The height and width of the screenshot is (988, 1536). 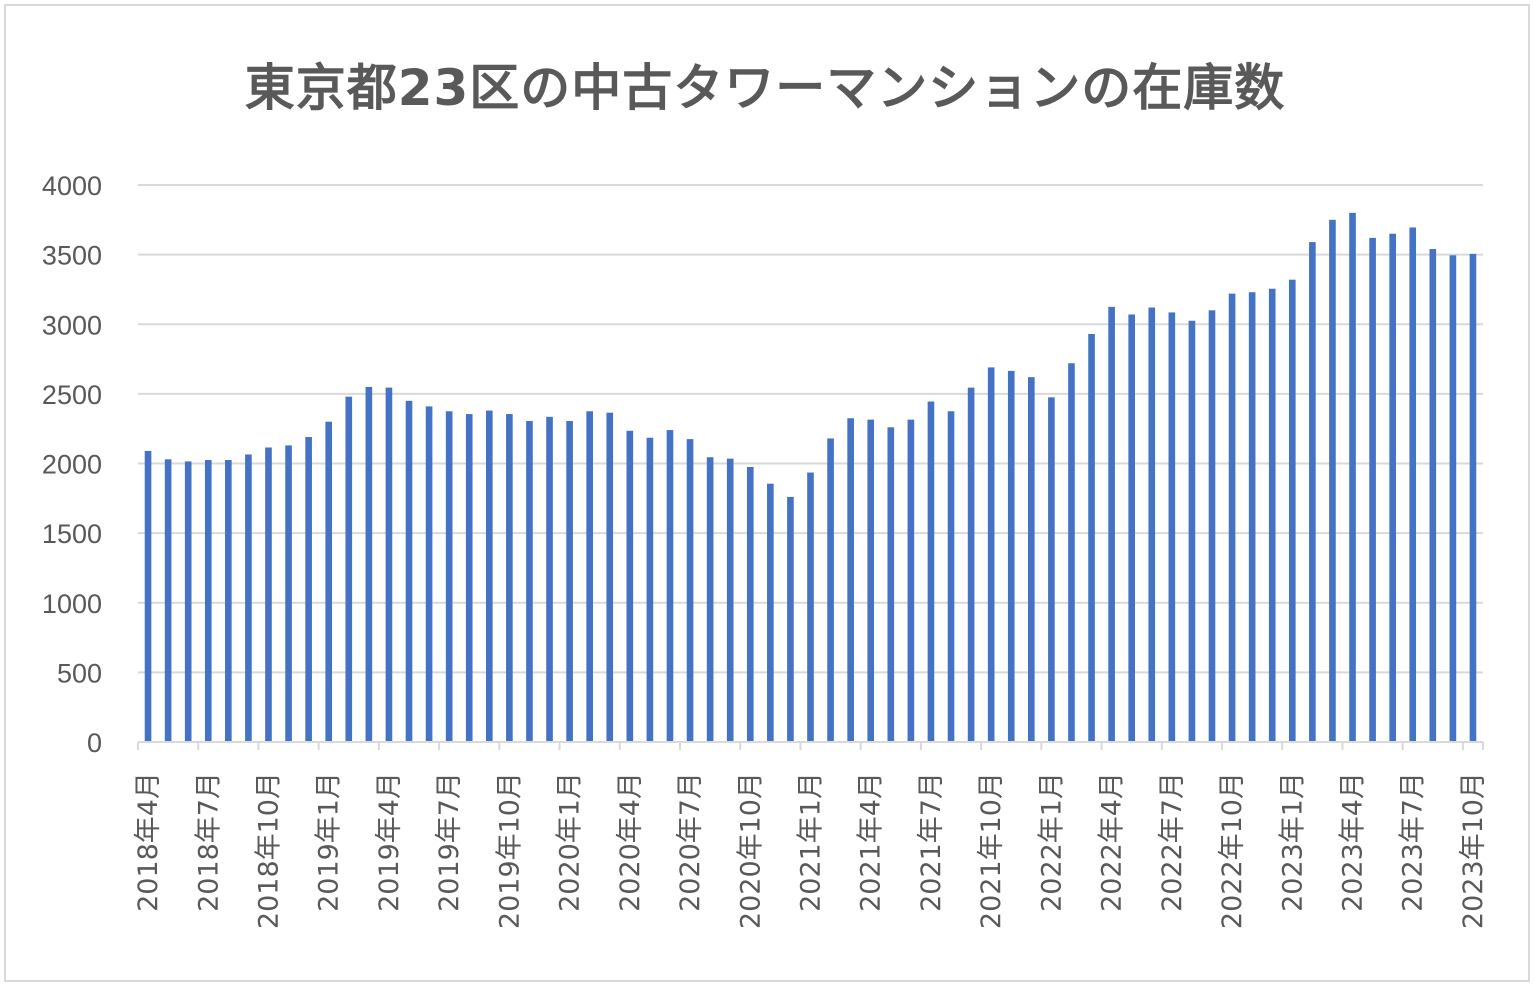 I want to click on x-tick-label: 2019年10月, so click(x=509, y=850).